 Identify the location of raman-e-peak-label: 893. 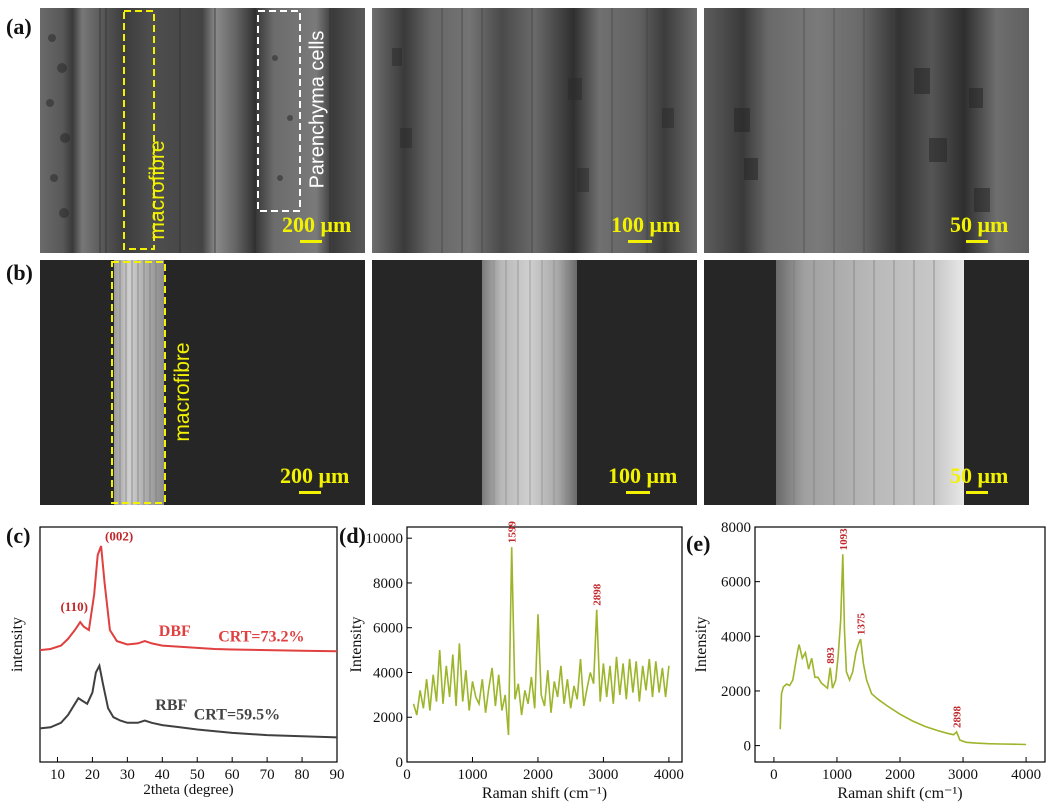
(831, 655).